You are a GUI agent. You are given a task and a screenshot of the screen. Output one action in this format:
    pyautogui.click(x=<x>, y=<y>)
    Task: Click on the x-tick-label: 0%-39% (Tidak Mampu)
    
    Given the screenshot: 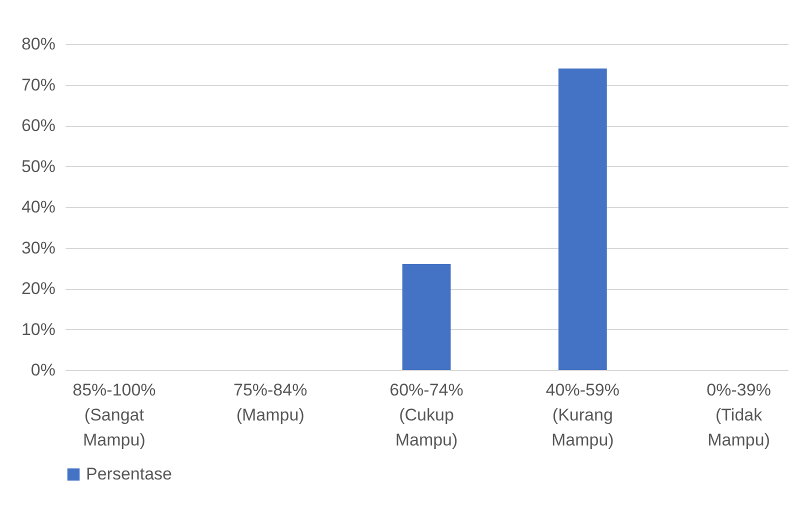 What is the action you would take?
    pyautogui.click(x=738, y=415)
    